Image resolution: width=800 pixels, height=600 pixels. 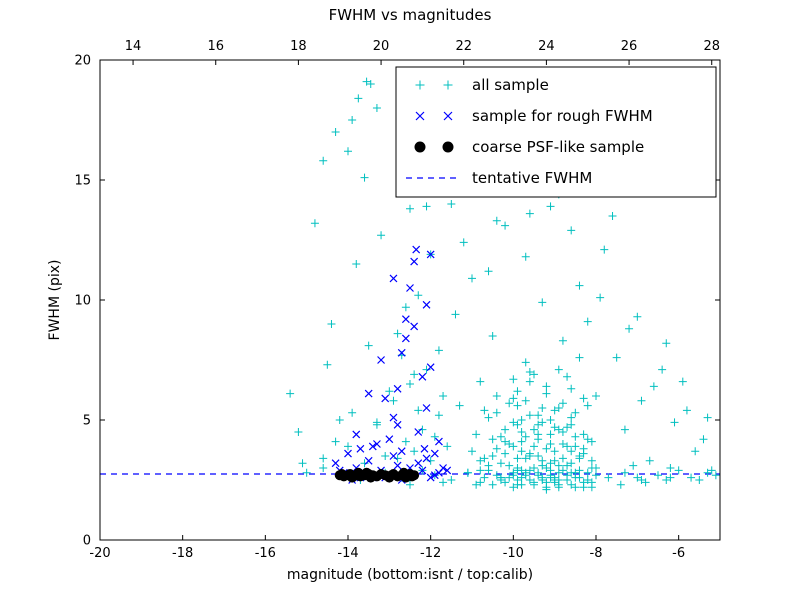 I want to click on chart-title: FWHM vs magnitudes, so click(x=410, y=15).